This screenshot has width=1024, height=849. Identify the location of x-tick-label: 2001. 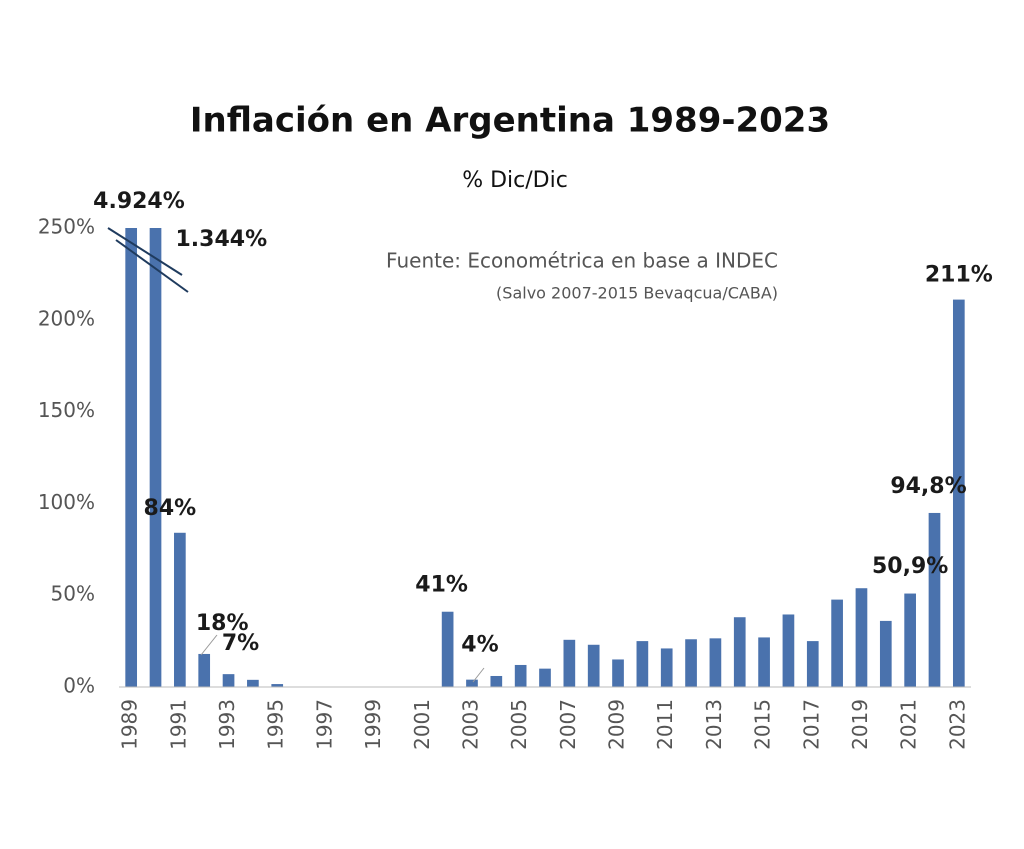
(422, 724).